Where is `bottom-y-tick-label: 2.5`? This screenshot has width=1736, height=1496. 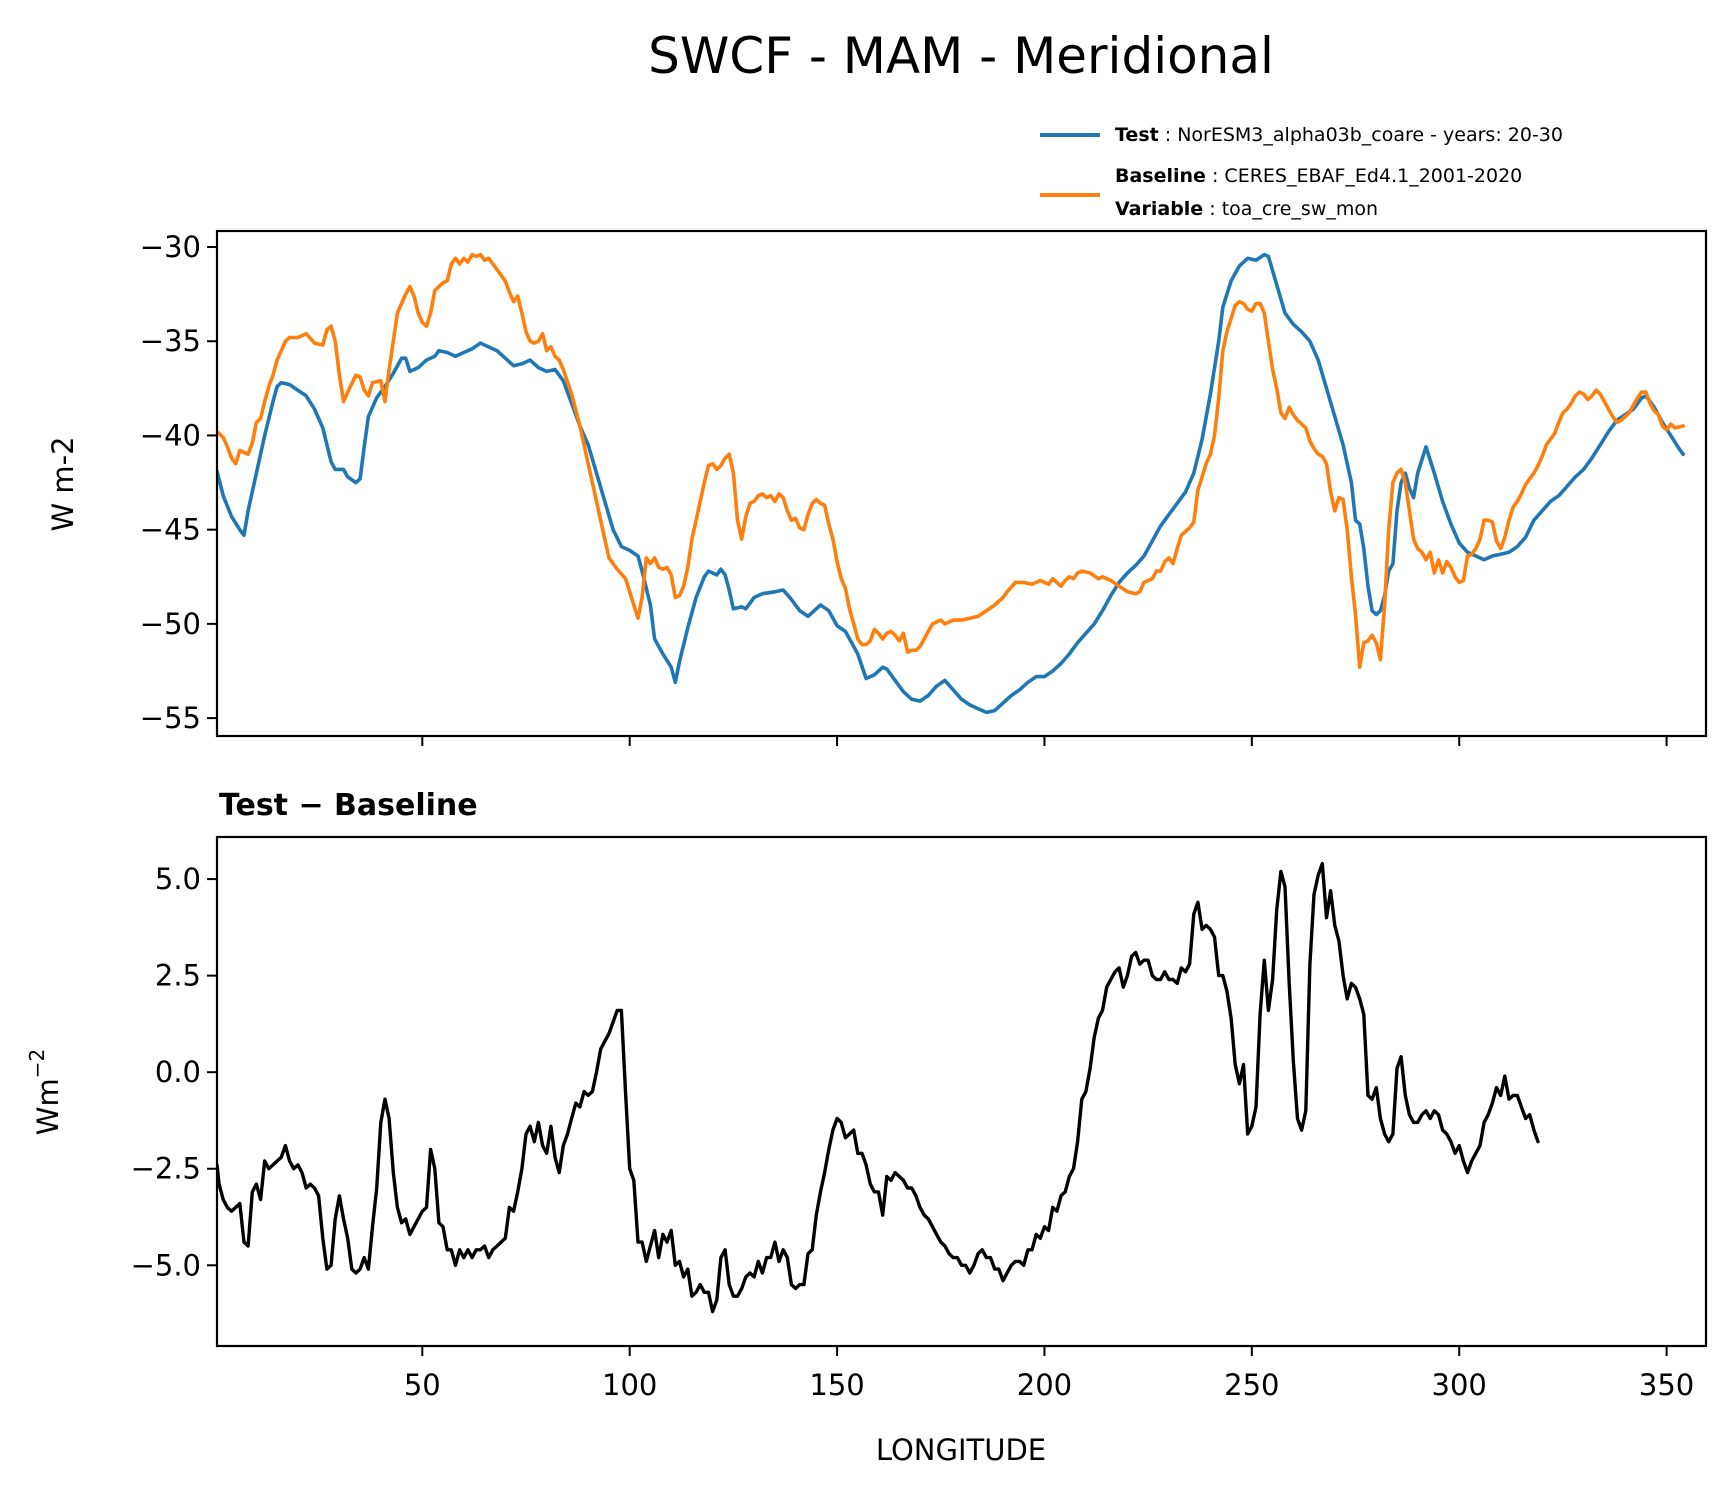
bottom-y-tick-label: 2.5 is located at coordinates (178, 976).